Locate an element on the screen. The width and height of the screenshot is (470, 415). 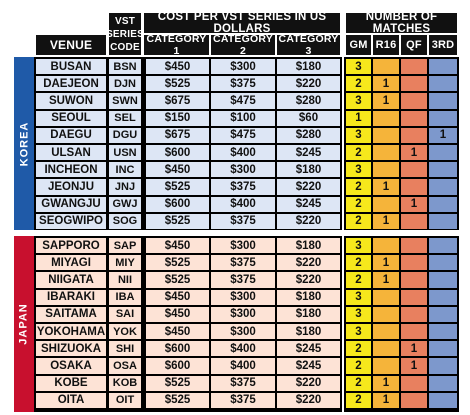
korea-cat1-cell: $450 is located at coordinates (177, 170).